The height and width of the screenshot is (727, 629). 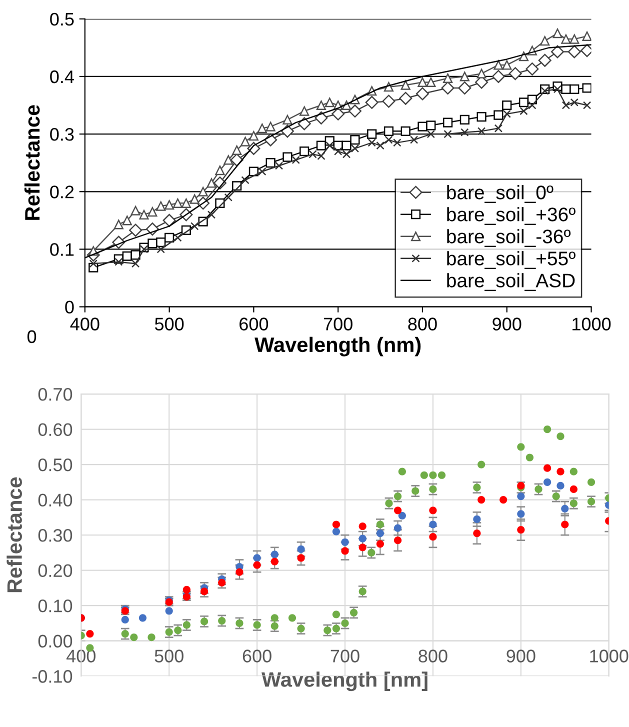 I want to click on x-tick-label: 1000, so click(x=609, y=656).